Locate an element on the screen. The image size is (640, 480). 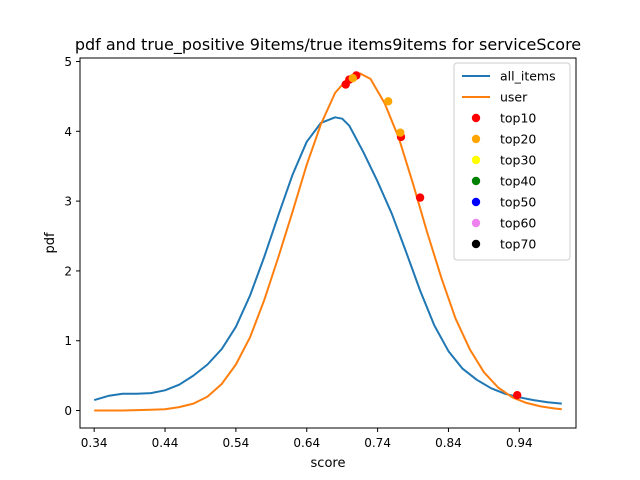
legend-label-top10: top10 is located at coordinates (518, 118).